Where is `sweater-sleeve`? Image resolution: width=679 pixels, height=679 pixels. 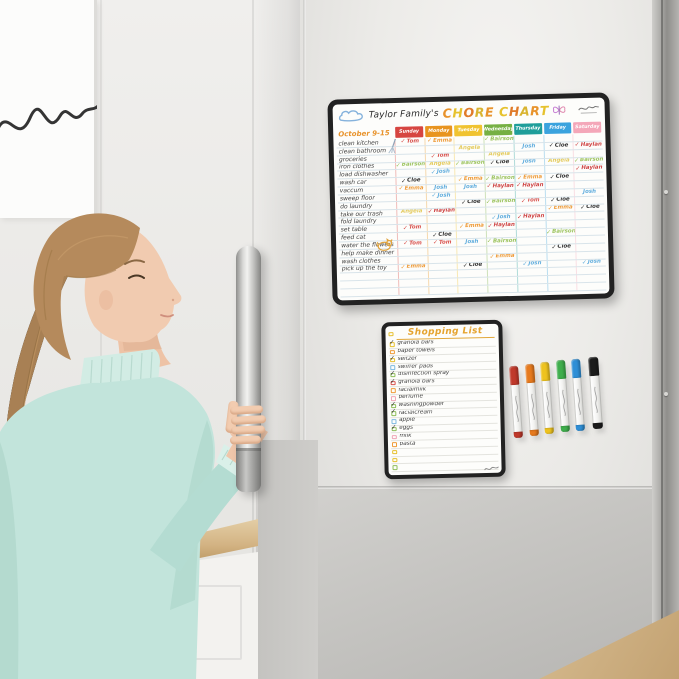 sweater-sleeve is located at coordinates (203, 511).